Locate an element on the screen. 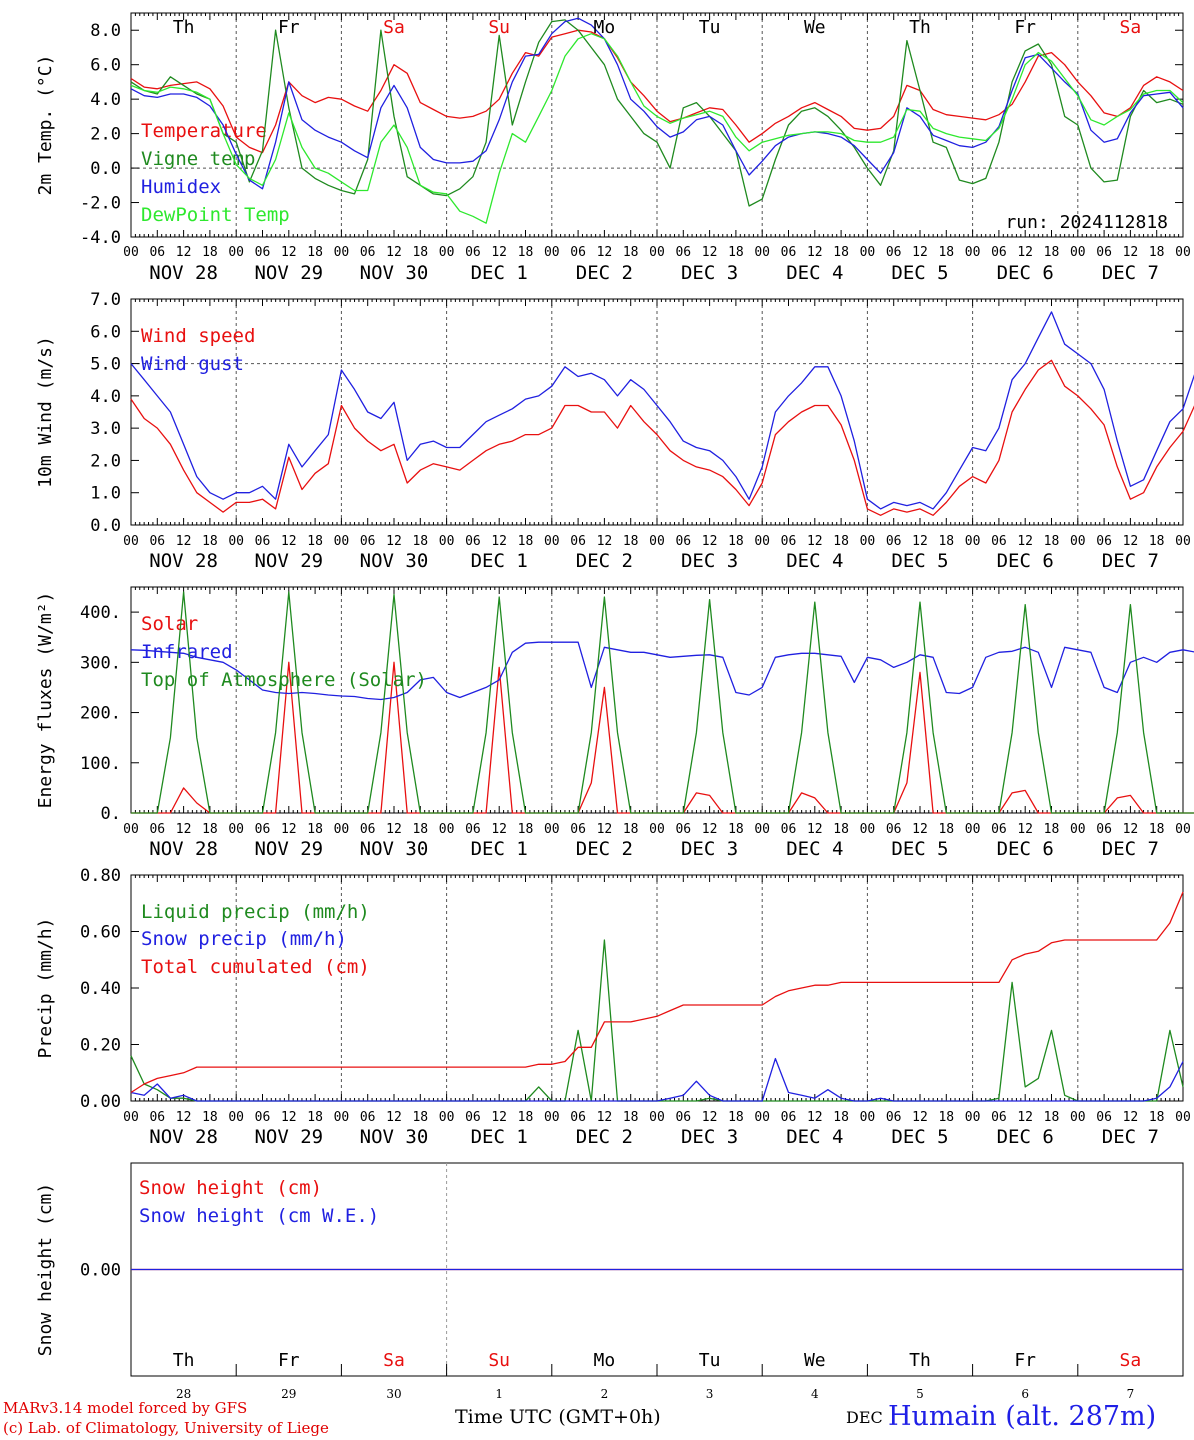  date-label: NOV 29 is located at coordinates (288, 849).